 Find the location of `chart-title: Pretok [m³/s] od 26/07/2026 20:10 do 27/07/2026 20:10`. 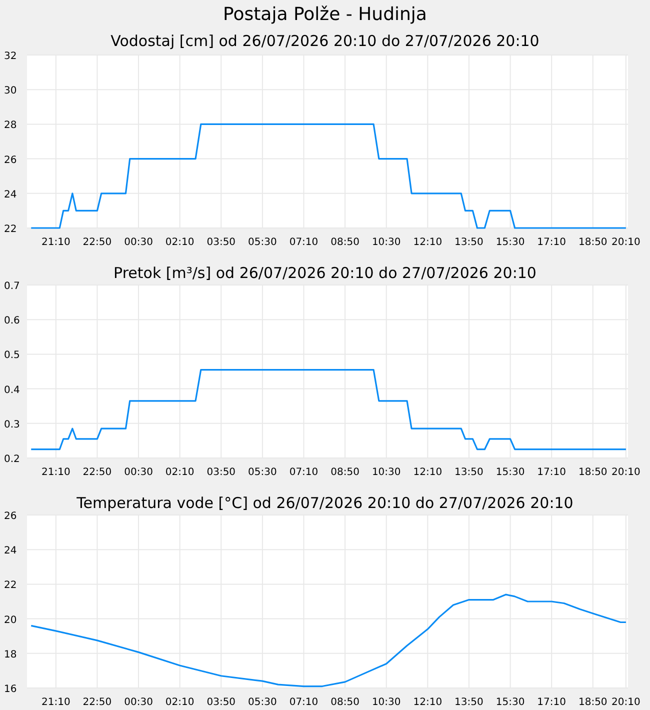

chart-title: Pretok [m³/s] od 26/07/2026 20:10 do 27/07/2026 20:10 is located at coordinates (325, 273).